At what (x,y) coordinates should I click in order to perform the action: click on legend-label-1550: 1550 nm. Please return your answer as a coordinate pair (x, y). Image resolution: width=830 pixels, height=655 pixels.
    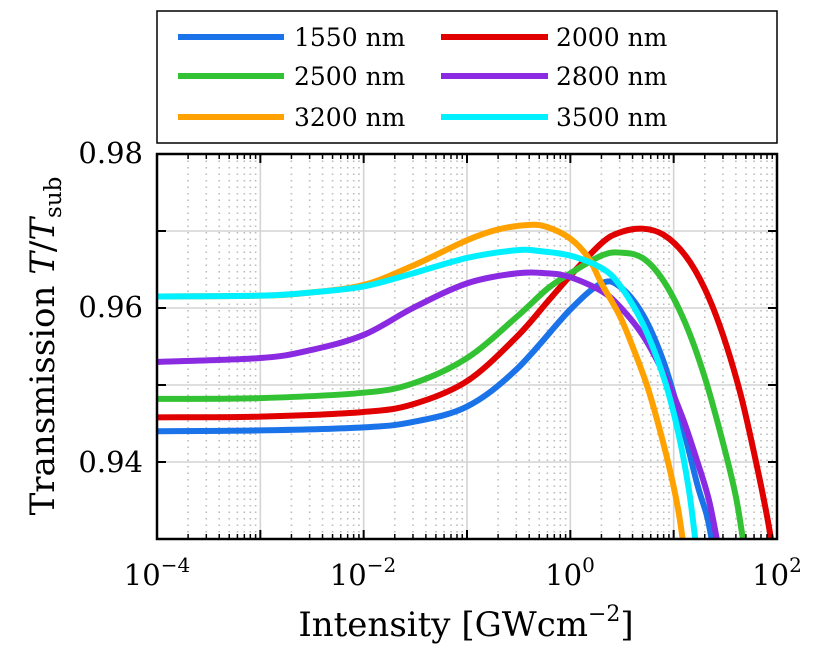
    Looking at the image, I should click on (350, 37).